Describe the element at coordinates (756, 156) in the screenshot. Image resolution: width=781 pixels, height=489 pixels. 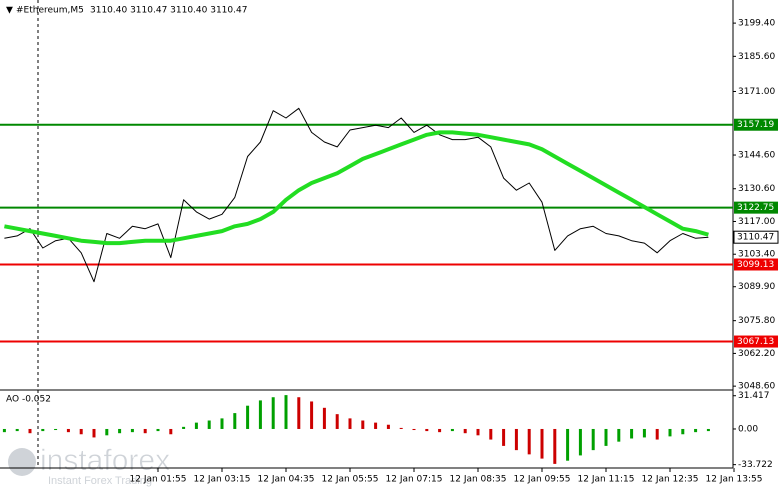
I see `y-tick-label: 3144.60` at that location.